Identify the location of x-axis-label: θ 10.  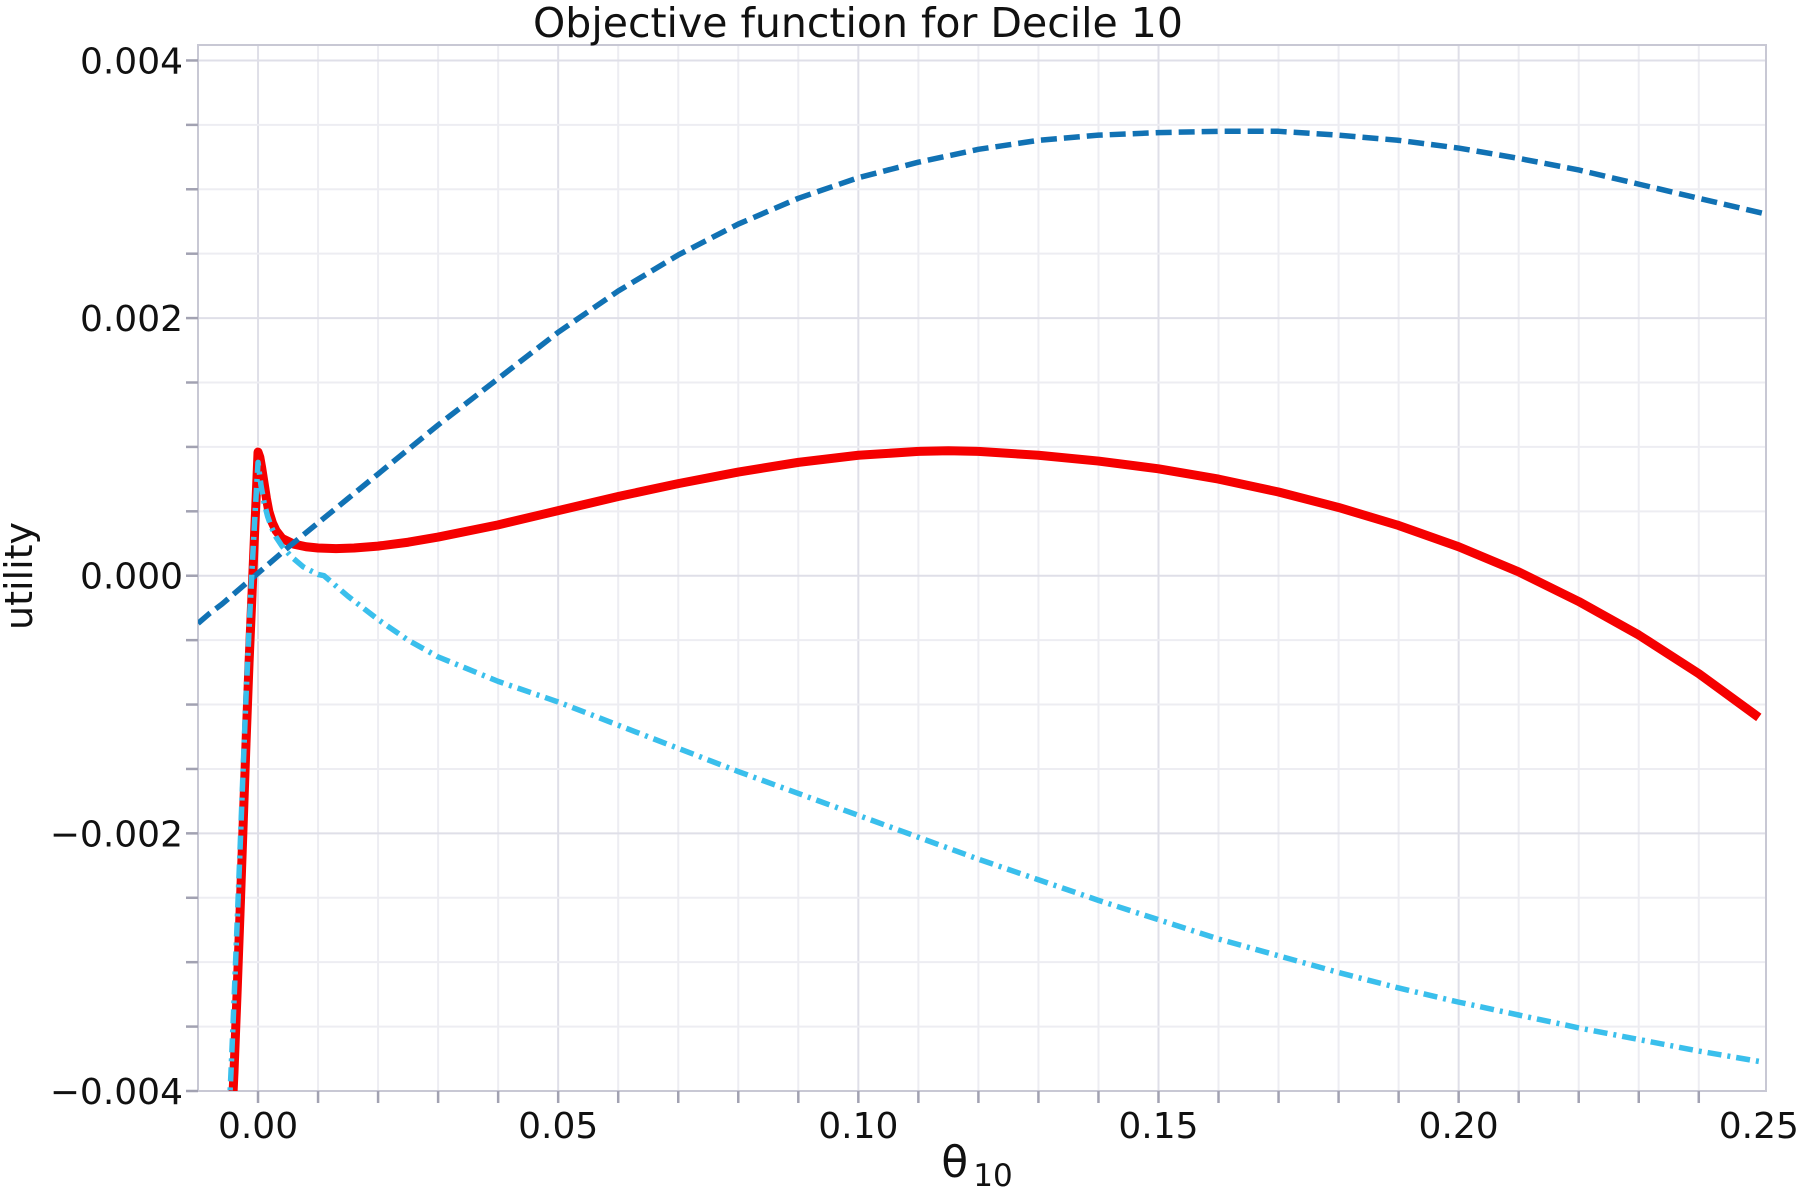
(976, 1165).